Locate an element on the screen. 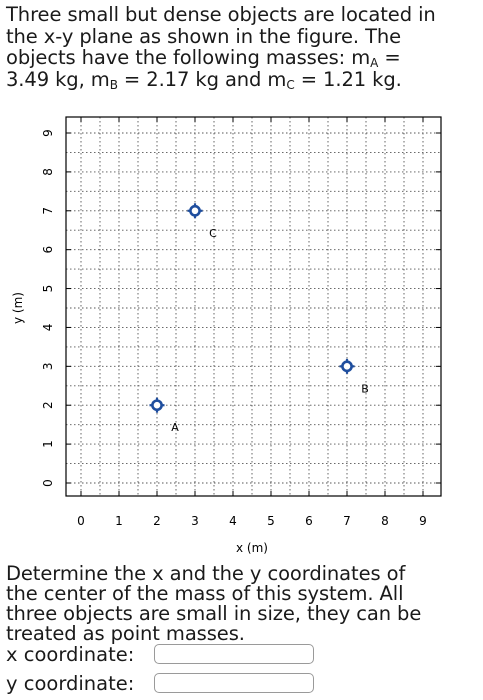 Image resolution: width=483 pixels, height=700 pixels. x-tick-label: 0 is located at coordinates (81, 521).